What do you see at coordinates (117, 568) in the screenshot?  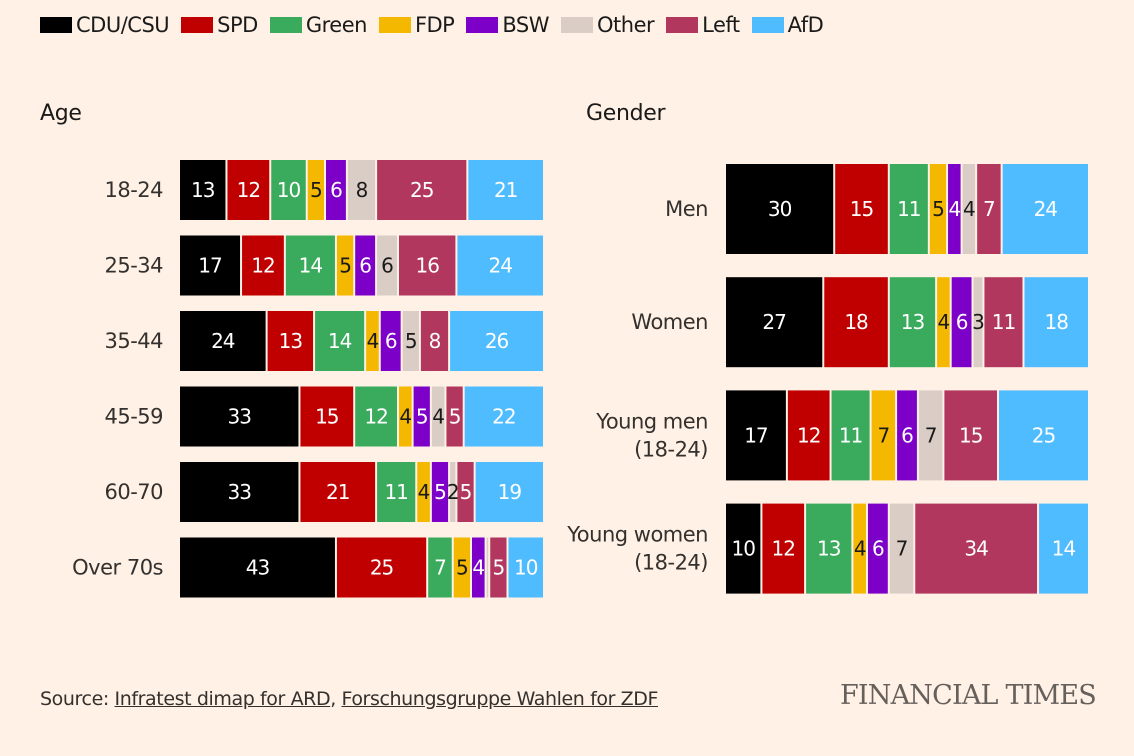 I see `category-label: Over 70s` at bounding box center [117, 568].